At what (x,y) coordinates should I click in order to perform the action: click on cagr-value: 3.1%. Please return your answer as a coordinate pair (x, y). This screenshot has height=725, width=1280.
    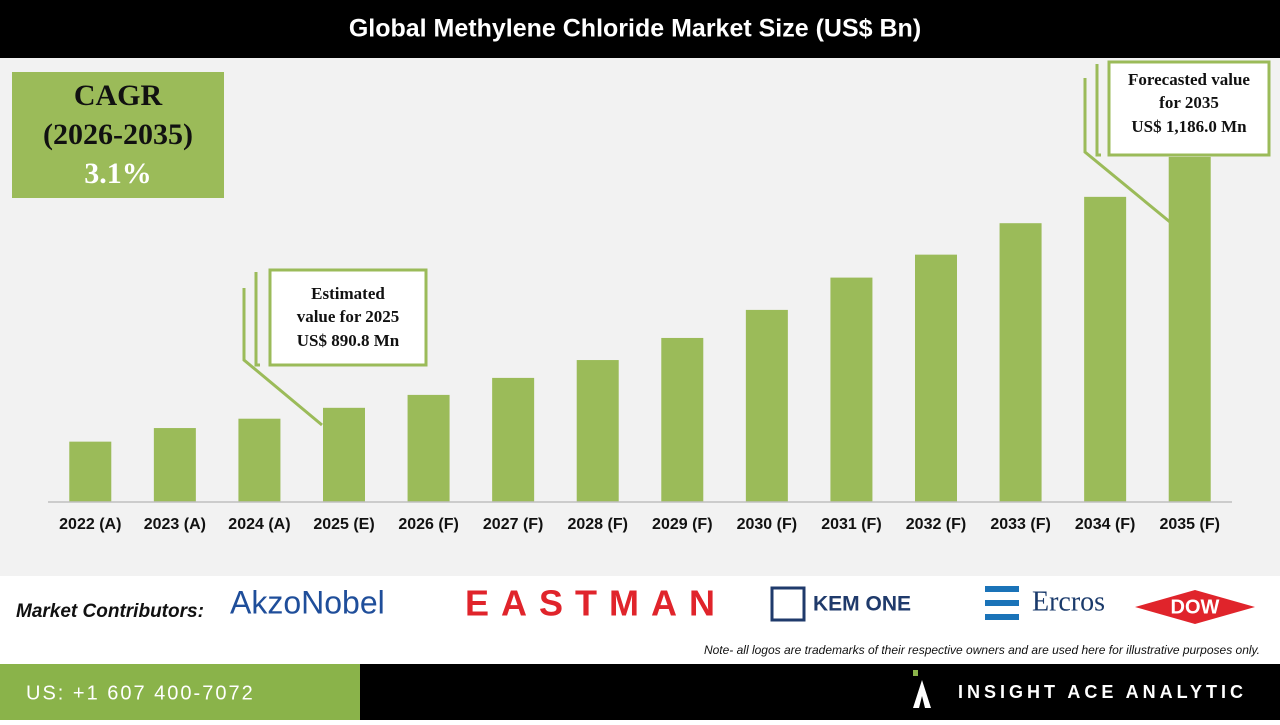
    Looking at the image, I should click on (118, 173).